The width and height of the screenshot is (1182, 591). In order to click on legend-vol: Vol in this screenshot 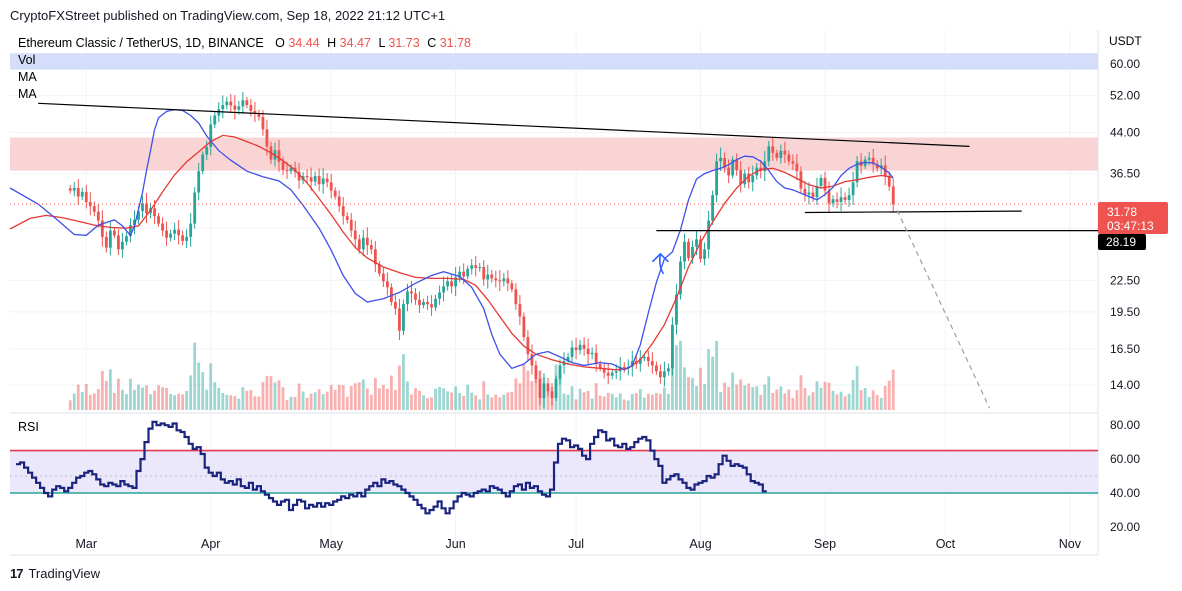, I will do `click(26, 60)`.